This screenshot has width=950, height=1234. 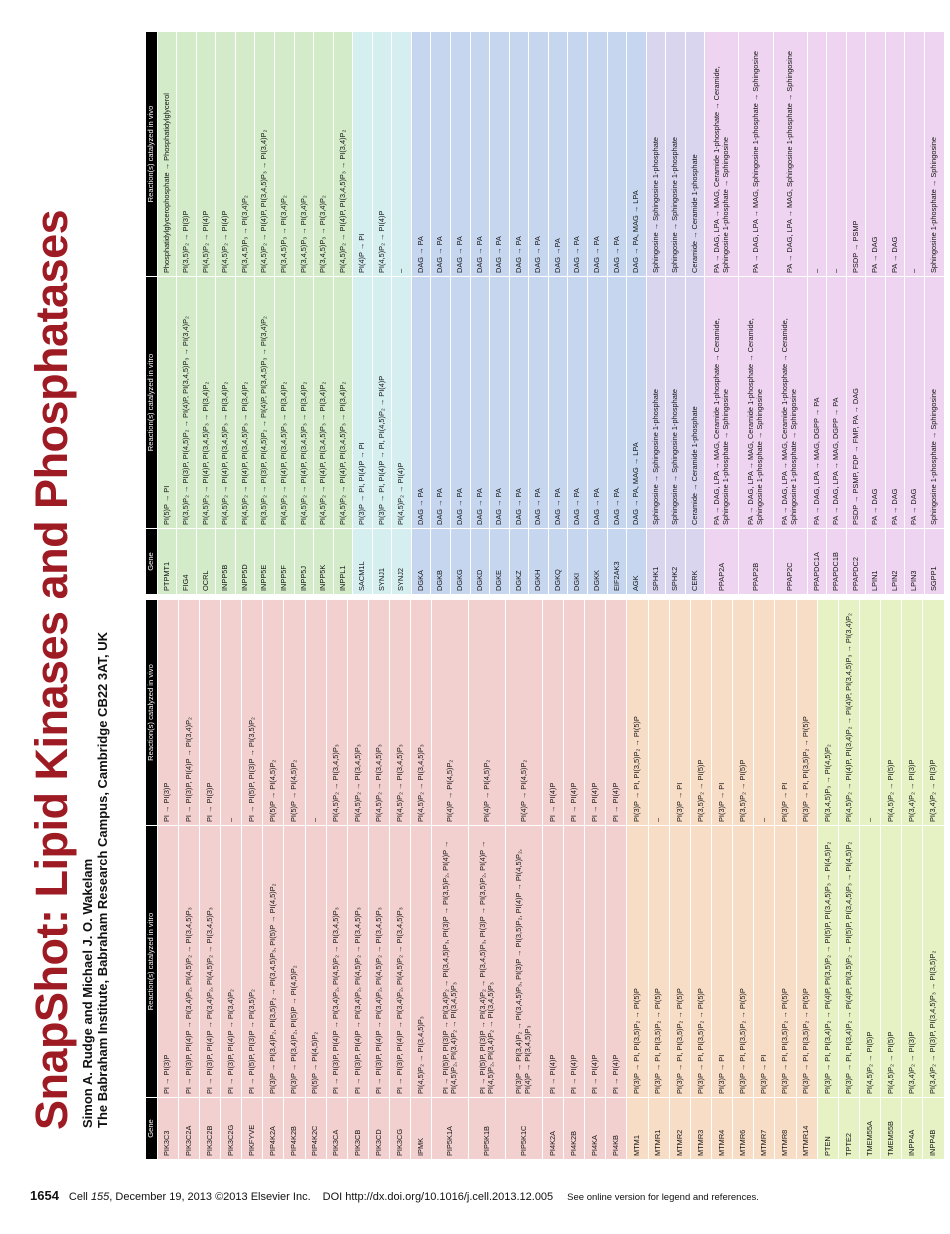 What do you see at coordinates (401, 561) in the screenshot?
I see `gene-cell: SYNJ2` at bounding box center [401, 561].